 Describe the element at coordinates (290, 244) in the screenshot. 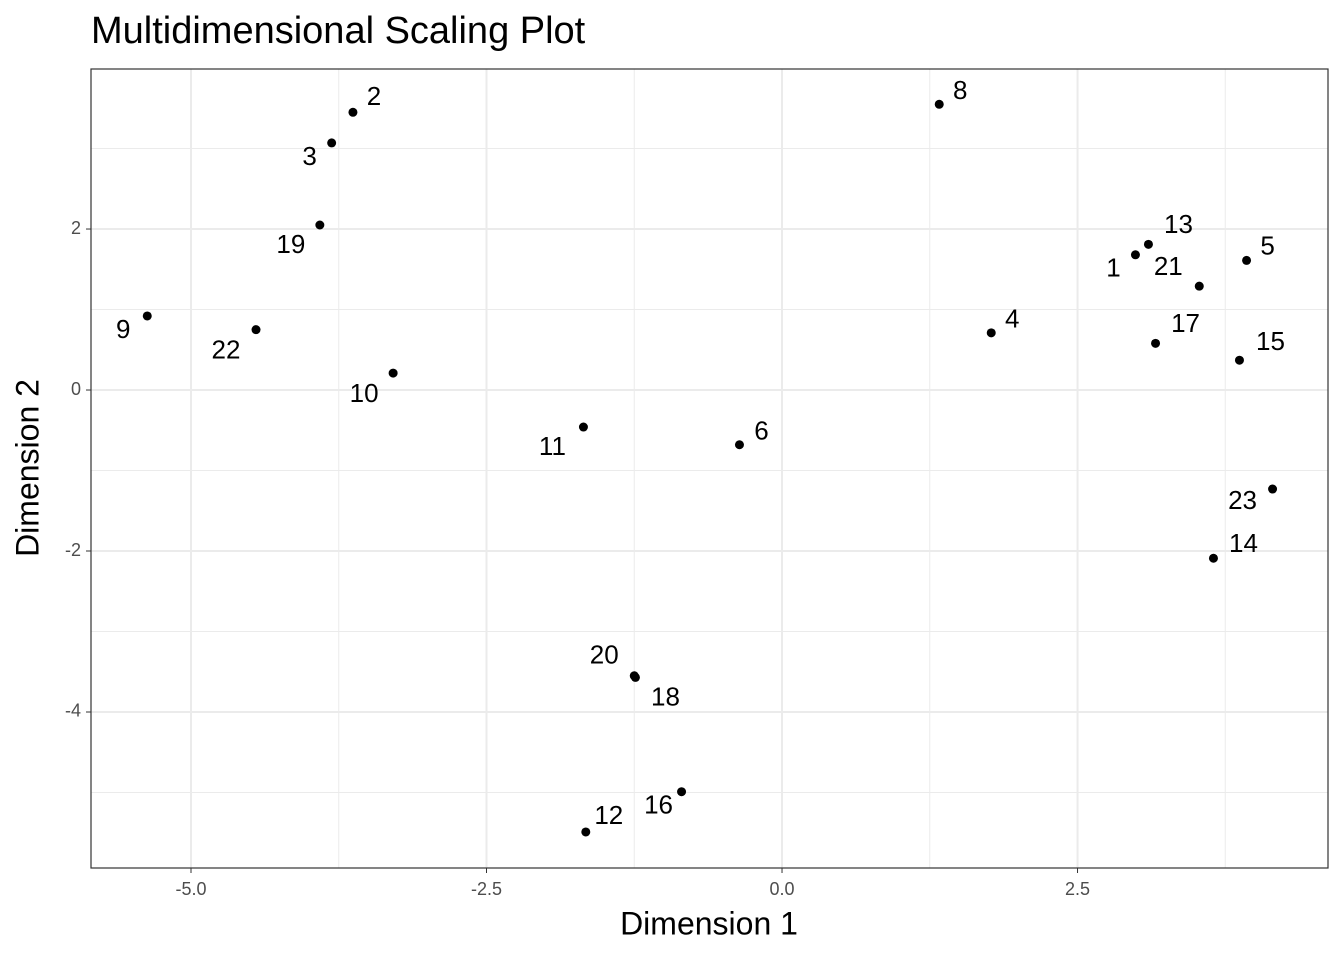

I see `point-label: 19` at that location.